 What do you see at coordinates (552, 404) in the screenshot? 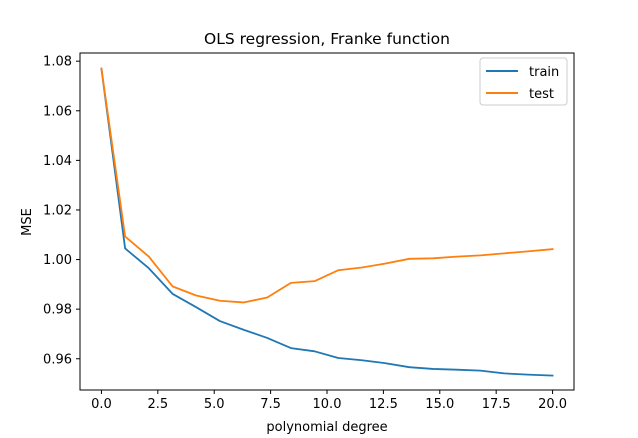
I see `x-tick-label: 20.0` at bounding box center [552, 404].